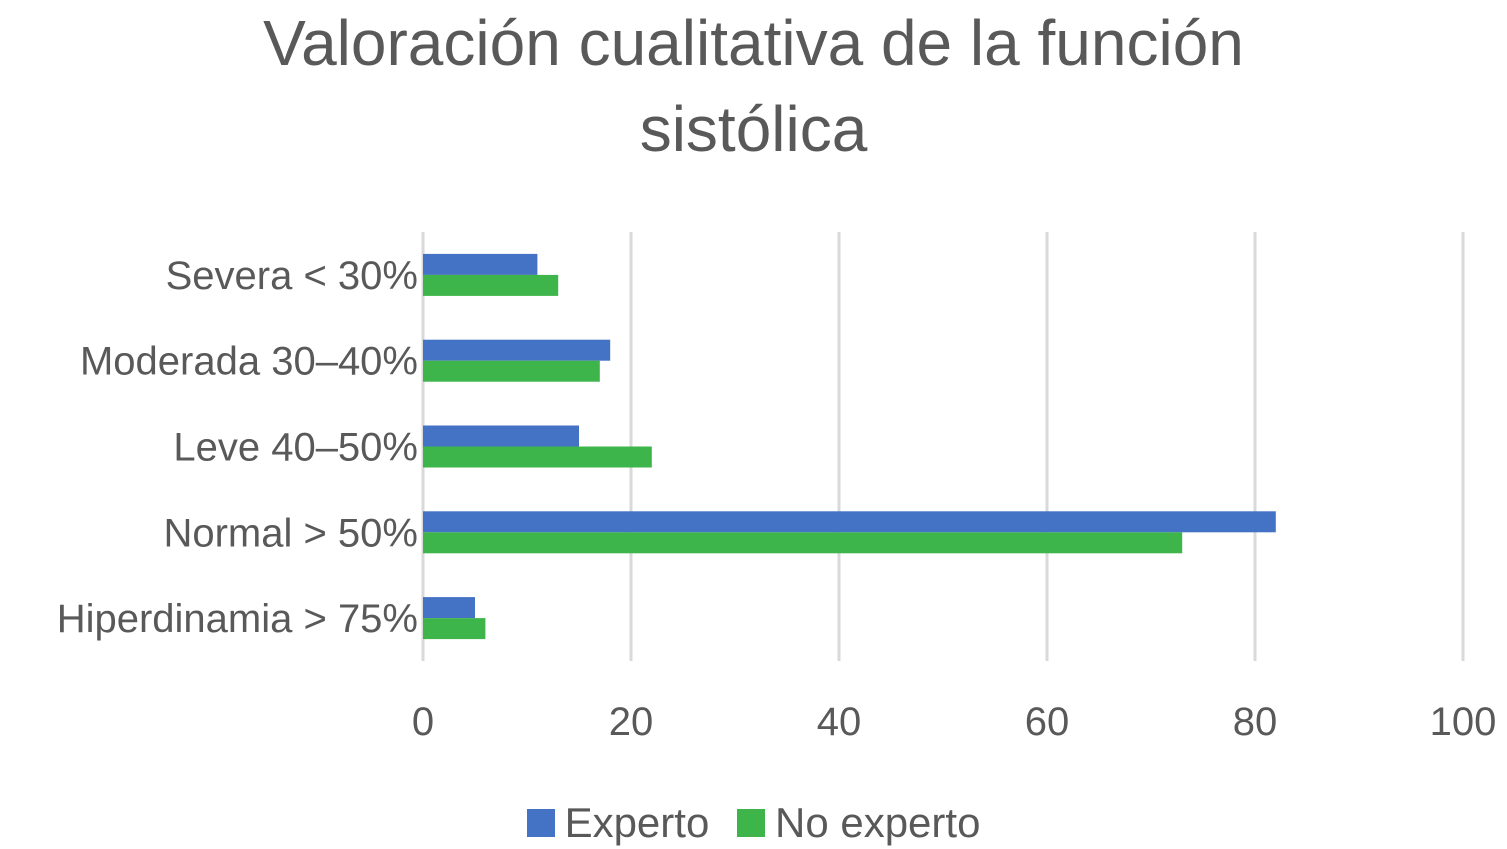 Image resolution: width=1507 pixels, height=849 pixels. I want to click on legend-item-no-experto: No experto, so click(858, 823).